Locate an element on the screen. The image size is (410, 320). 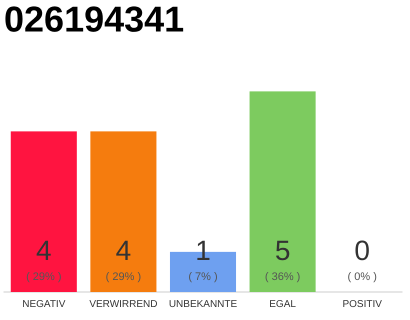
x-tick-label: VERWIRREND is located at coordinates (123, 304).